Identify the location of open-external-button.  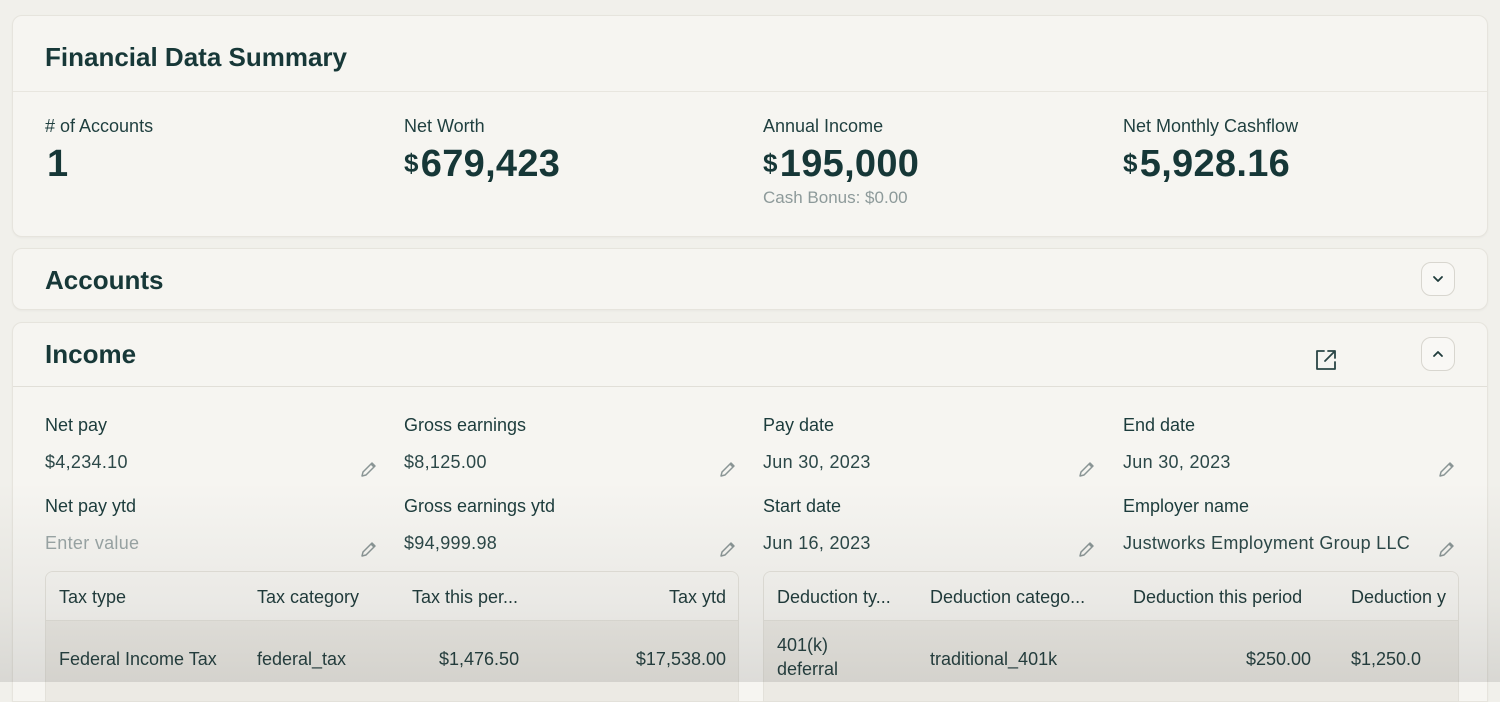
(1326, 360).